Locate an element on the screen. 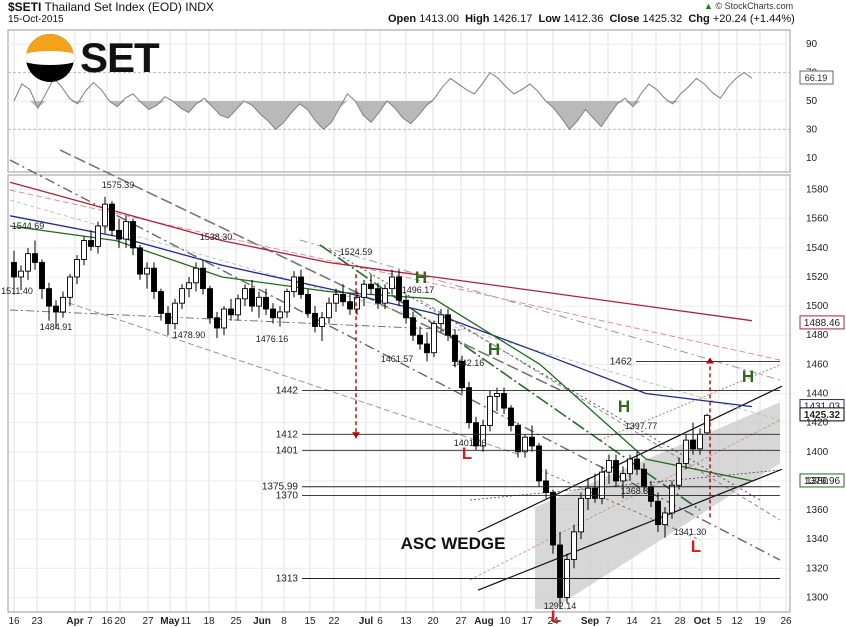  low-marker-L: L is located at coordinates (467, 453).